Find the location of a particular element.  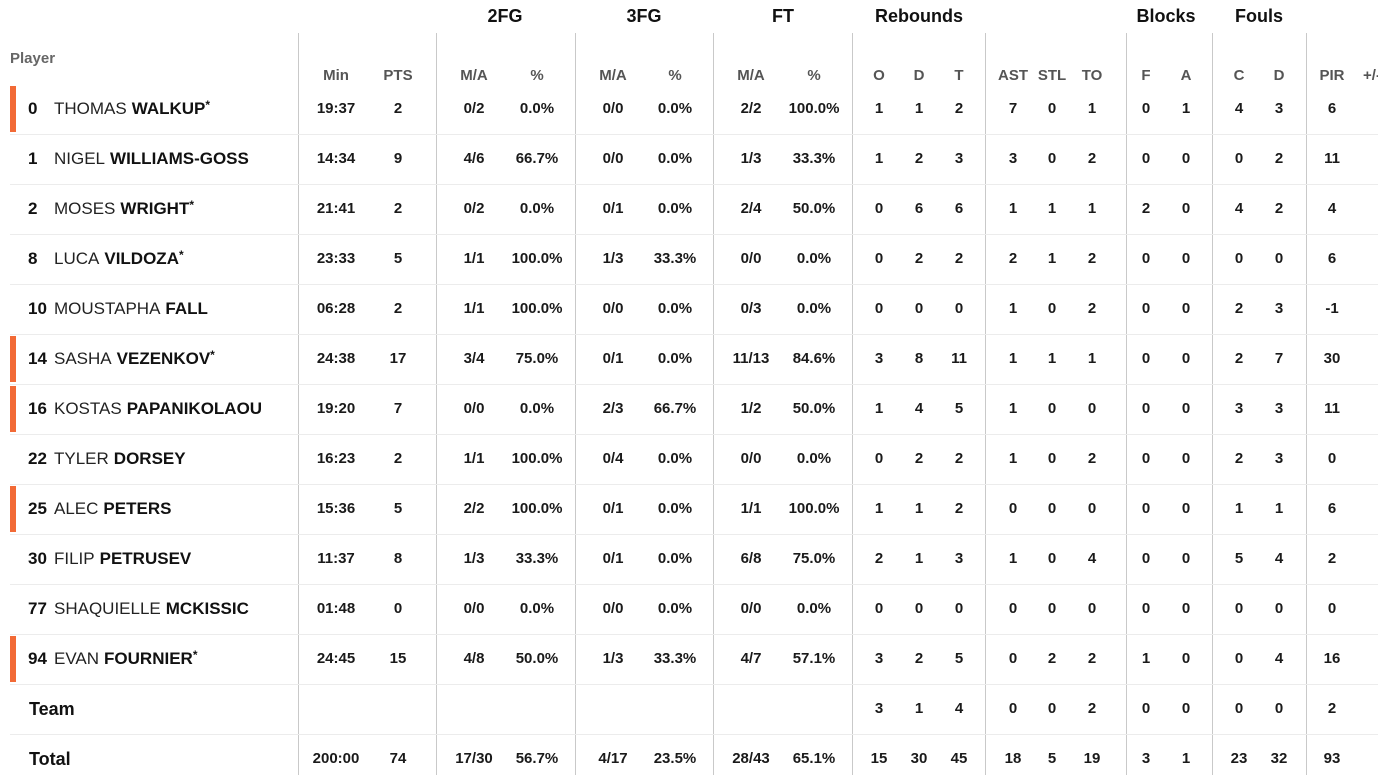

stat-cell: 4/7 is located at coordinates (751, 658).